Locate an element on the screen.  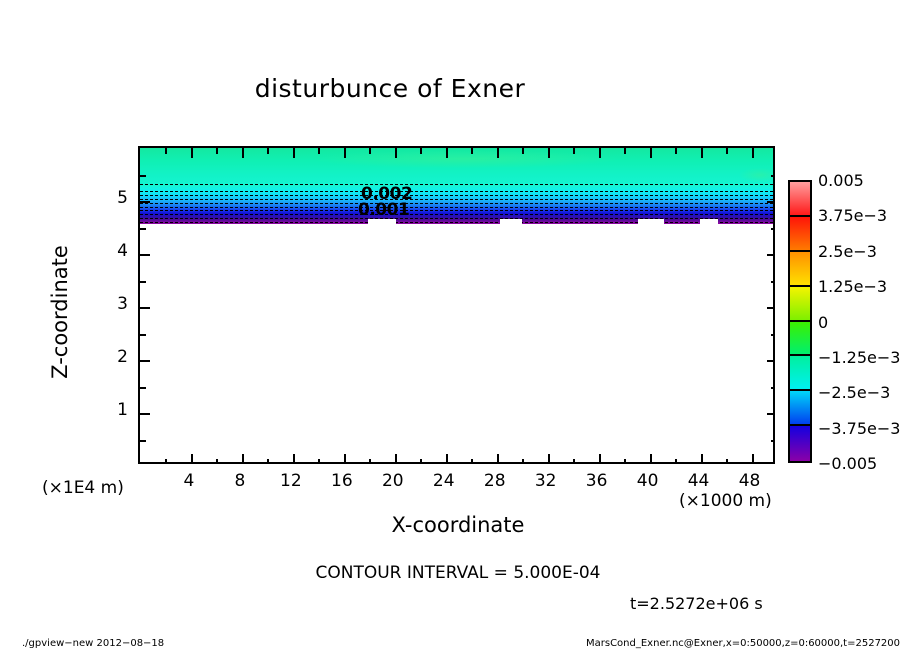
field-anomaly-patch-secondary is located at coordinates (756, 175).